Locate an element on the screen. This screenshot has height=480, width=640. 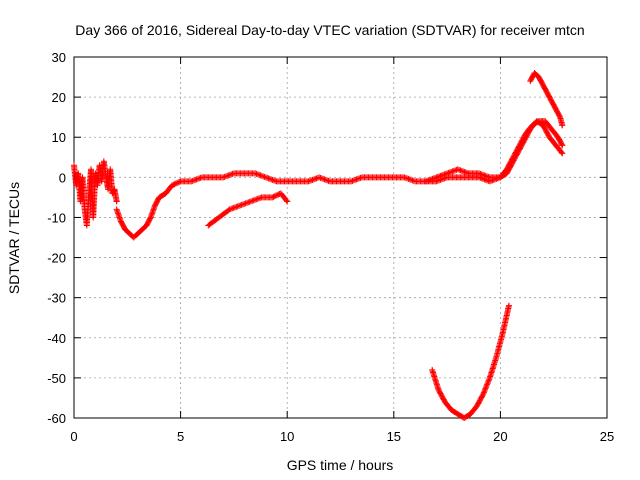
x-tick-label: 25 is located at coordinates (607, 436).